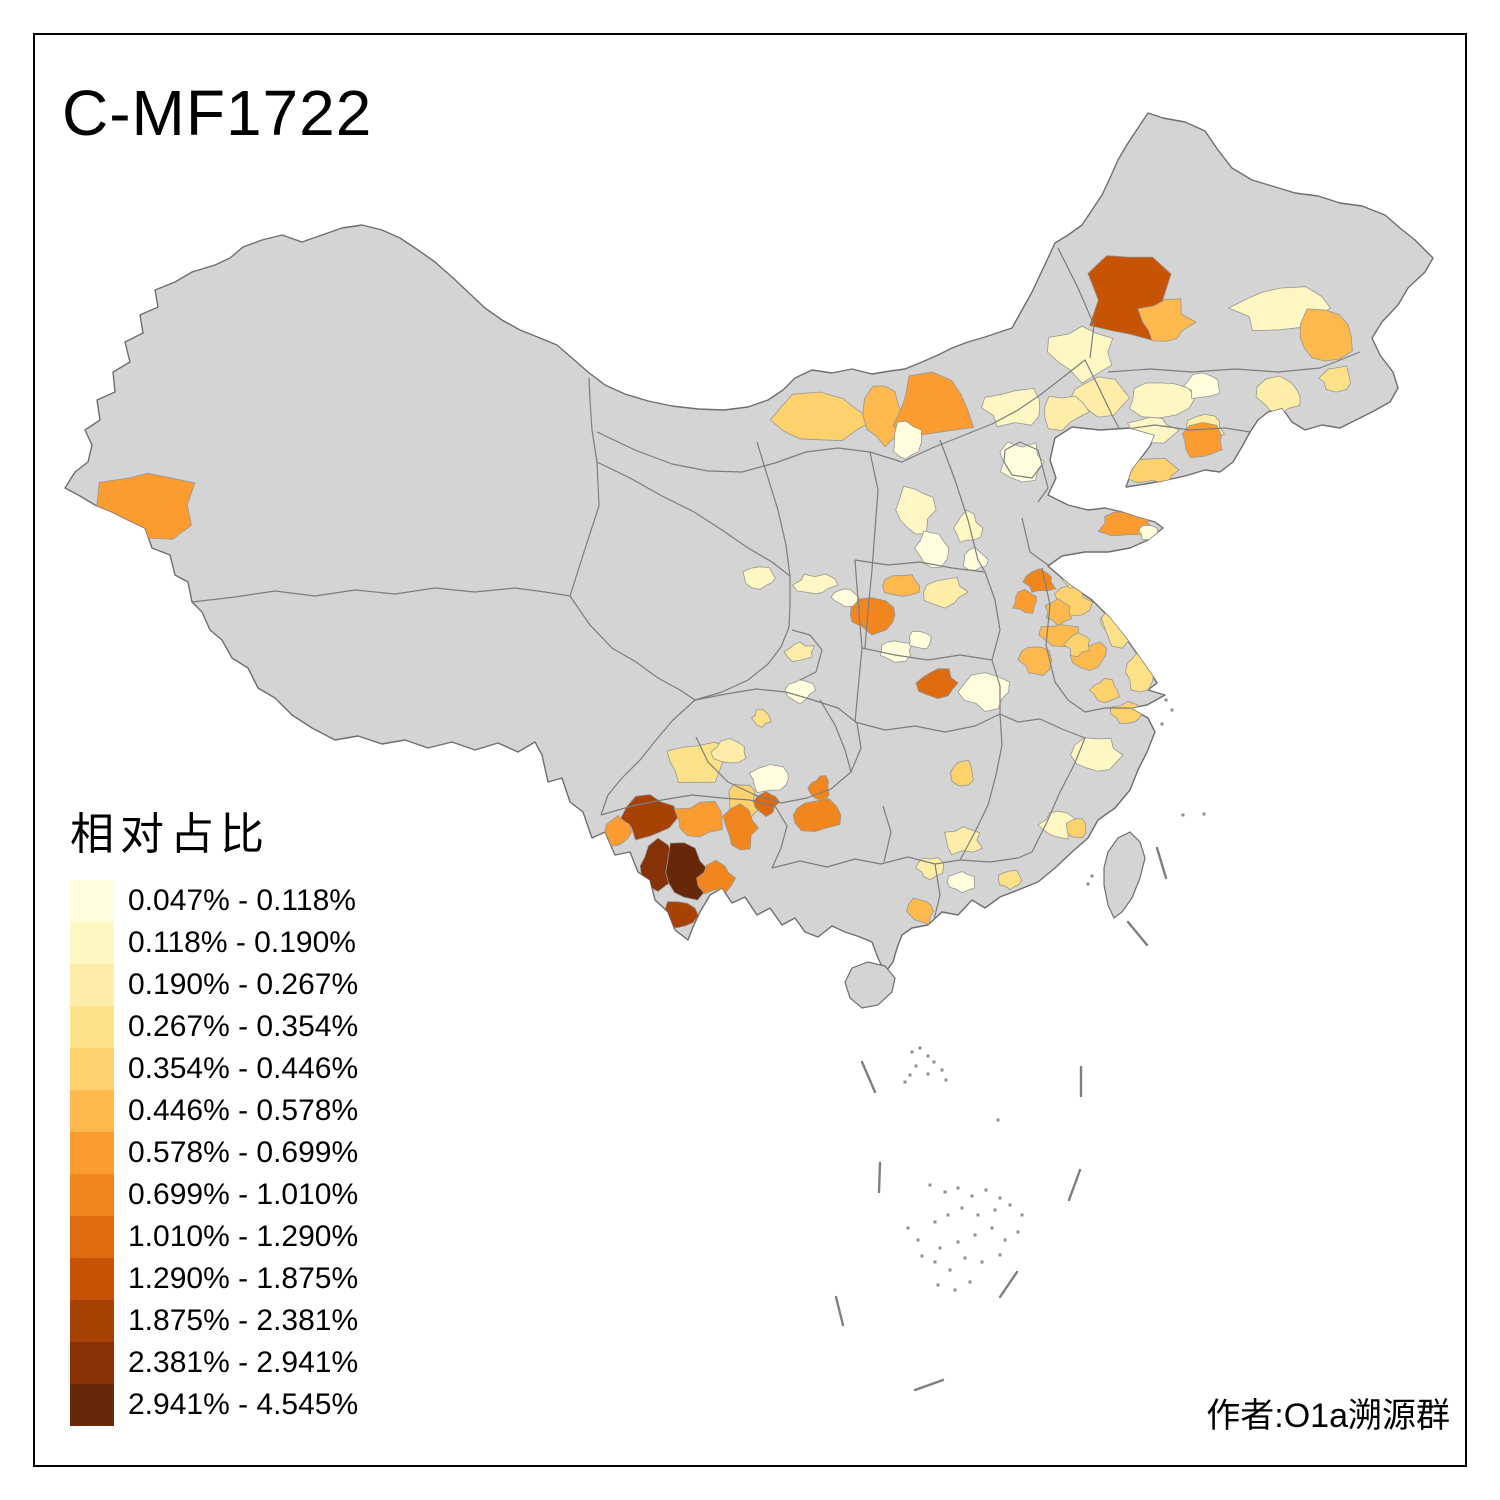 This screenshot has width=1500, height=1500. Describe the element at coordinates (242, 942) in the screenshot. I see `legend-label: 0.118% - 0.190%` at that location.